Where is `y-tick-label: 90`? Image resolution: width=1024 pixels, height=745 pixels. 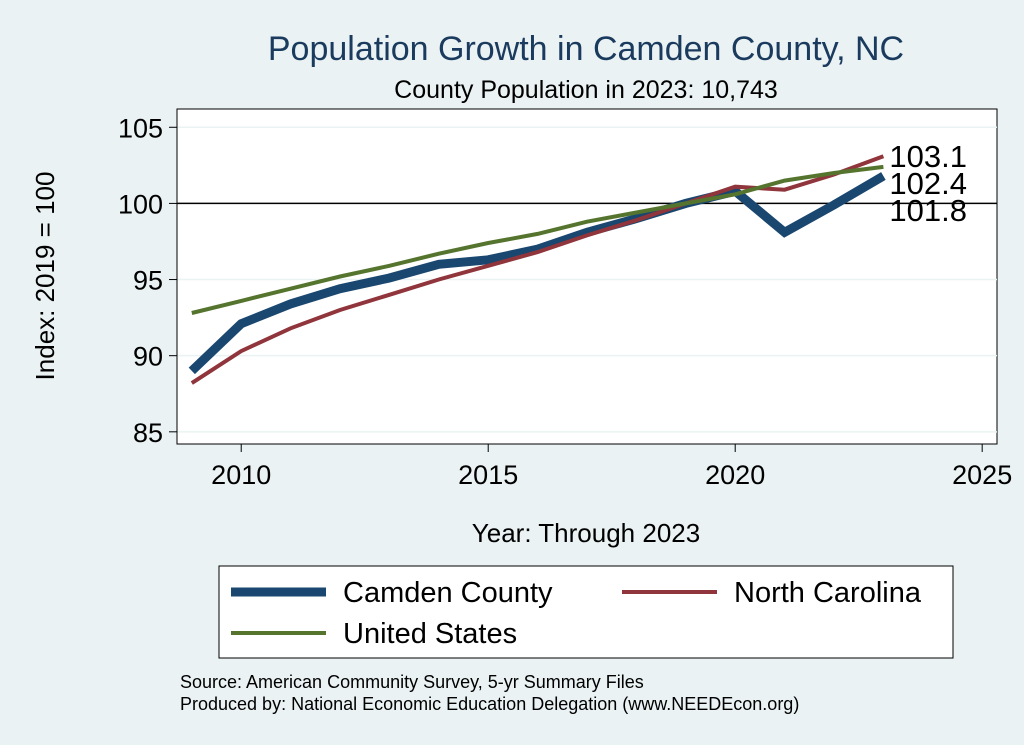 y-tick-label: 90 is located at coordinates (148, 357).